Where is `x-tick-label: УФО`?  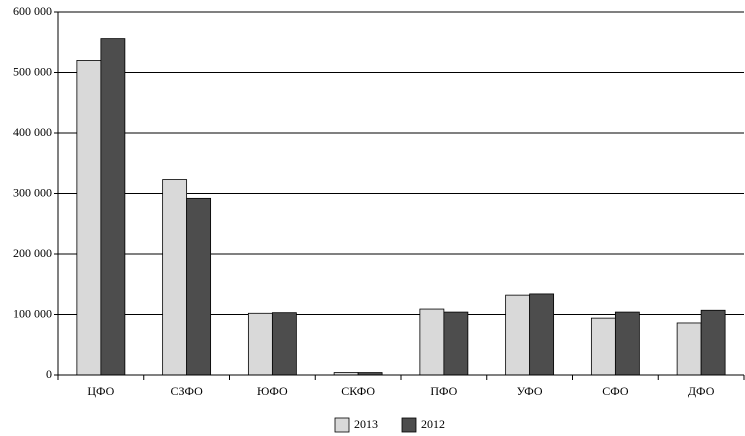 x-tick-label: УФО is located at coordinates (530, 391).